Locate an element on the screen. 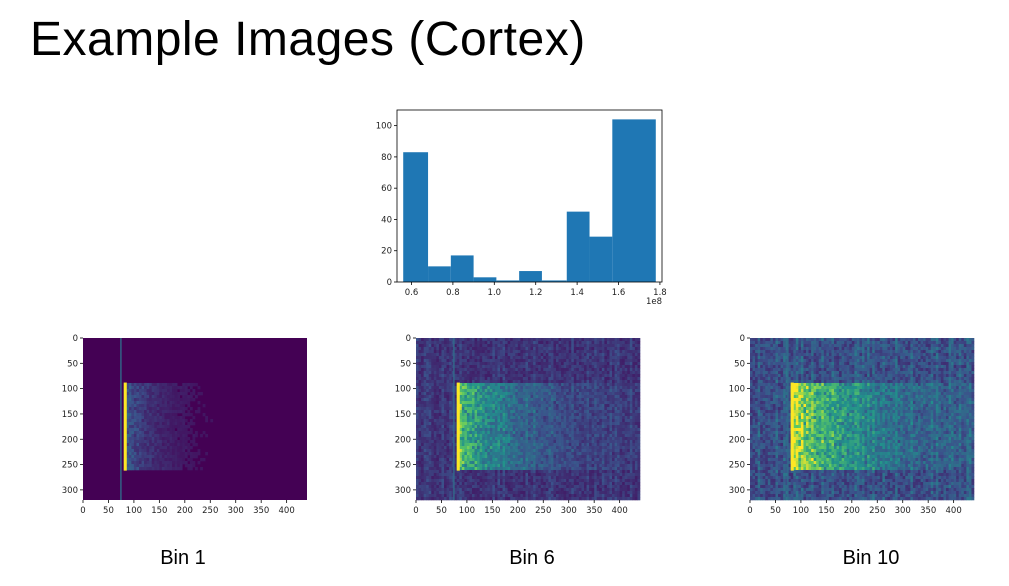 The height and width of the screenshot is (586, 1009). caption-bin-10: Bin 10 is located at coordinates (871, 558).